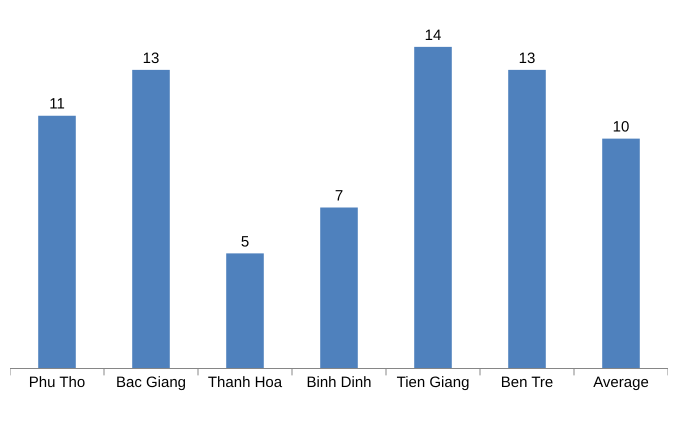 The width and height of the screenshot is (678, 440). What do you see at coordinates (57, 104) in the screenshot?
I see `data-label: 11` at bounding box center [57, 104].